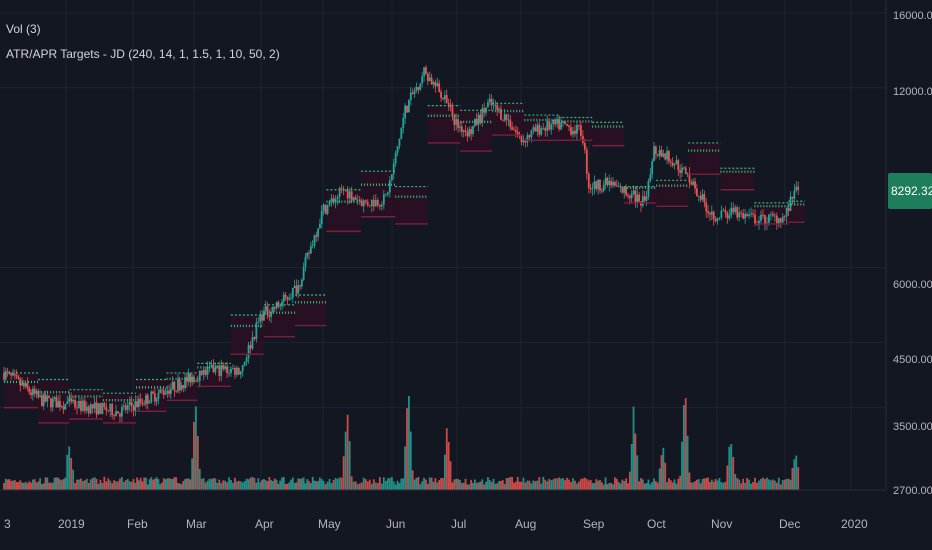  I want to click on x-tick-label: Jun, so click(395, 524).